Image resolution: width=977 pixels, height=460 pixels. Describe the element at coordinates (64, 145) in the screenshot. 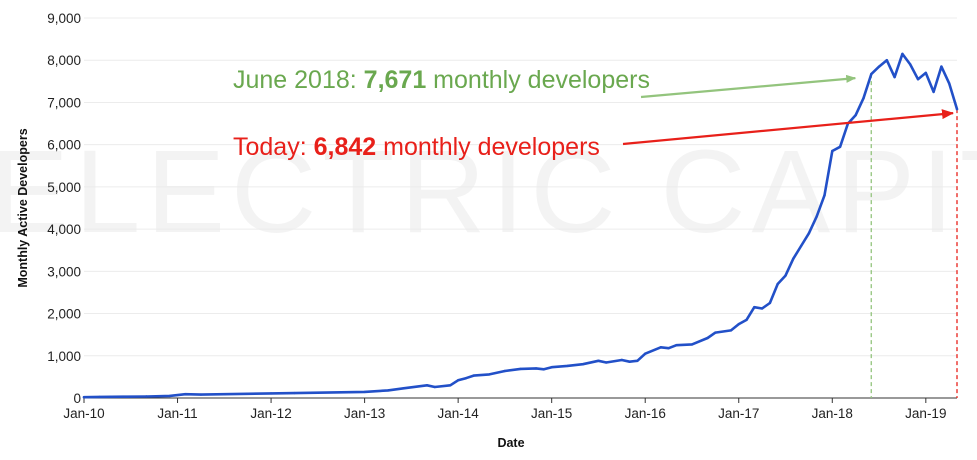

I see `y-tick-label: 6,000` at that location.